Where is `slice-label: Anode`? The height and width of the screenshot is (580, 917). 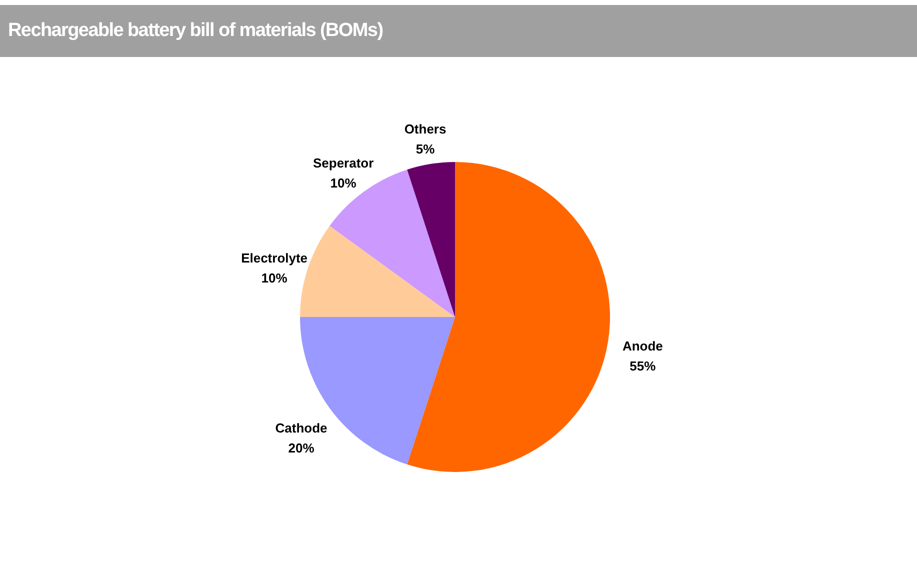
slice-label: Anode is located at coordinates (642, 346).